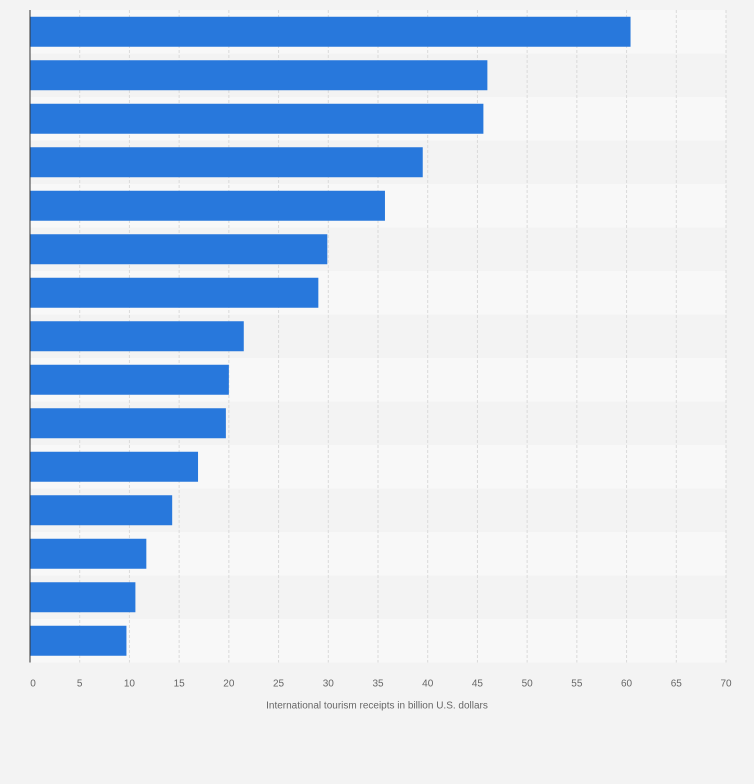 The height and width of the screenshot is (784, 754). Describe the element at coordinates (428, 684) in the screenshot. I see `x-tick-label: 40` at that location.